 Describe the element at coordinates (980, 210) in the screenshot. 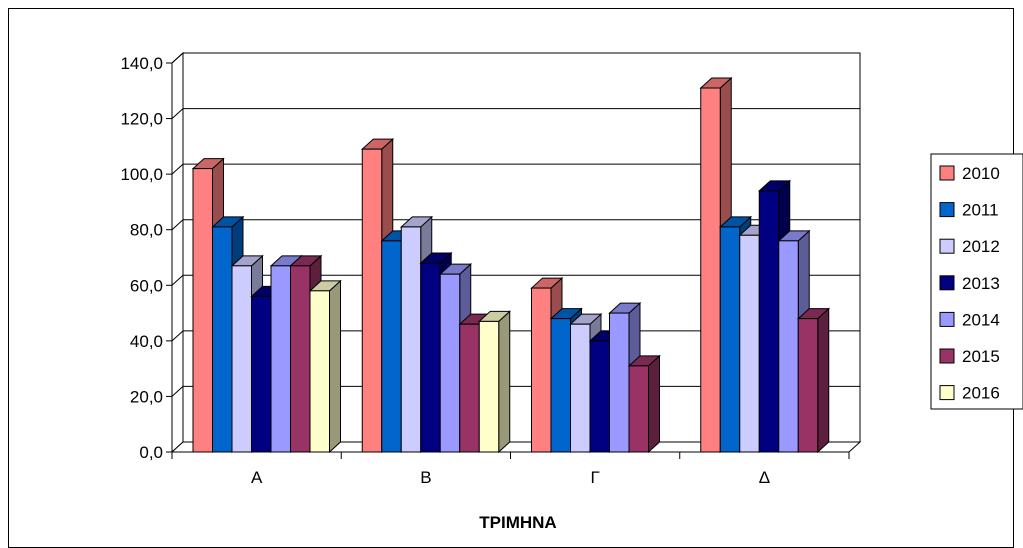

I see `legend-label: 2011` at that location.